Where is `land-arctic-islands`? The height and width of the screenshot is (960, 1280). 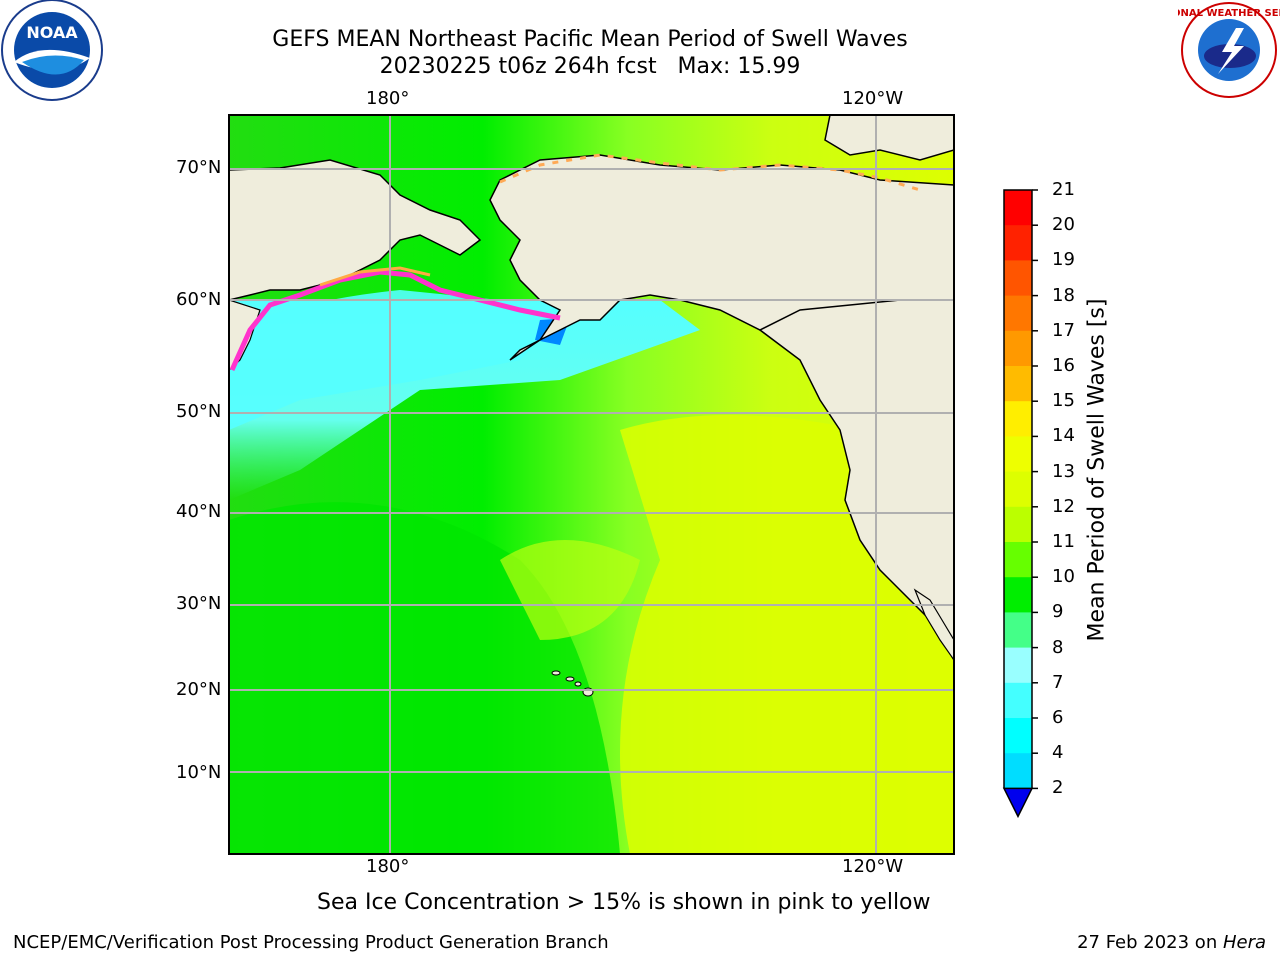
land-arctic-islands is located at coordinates (889, 138).